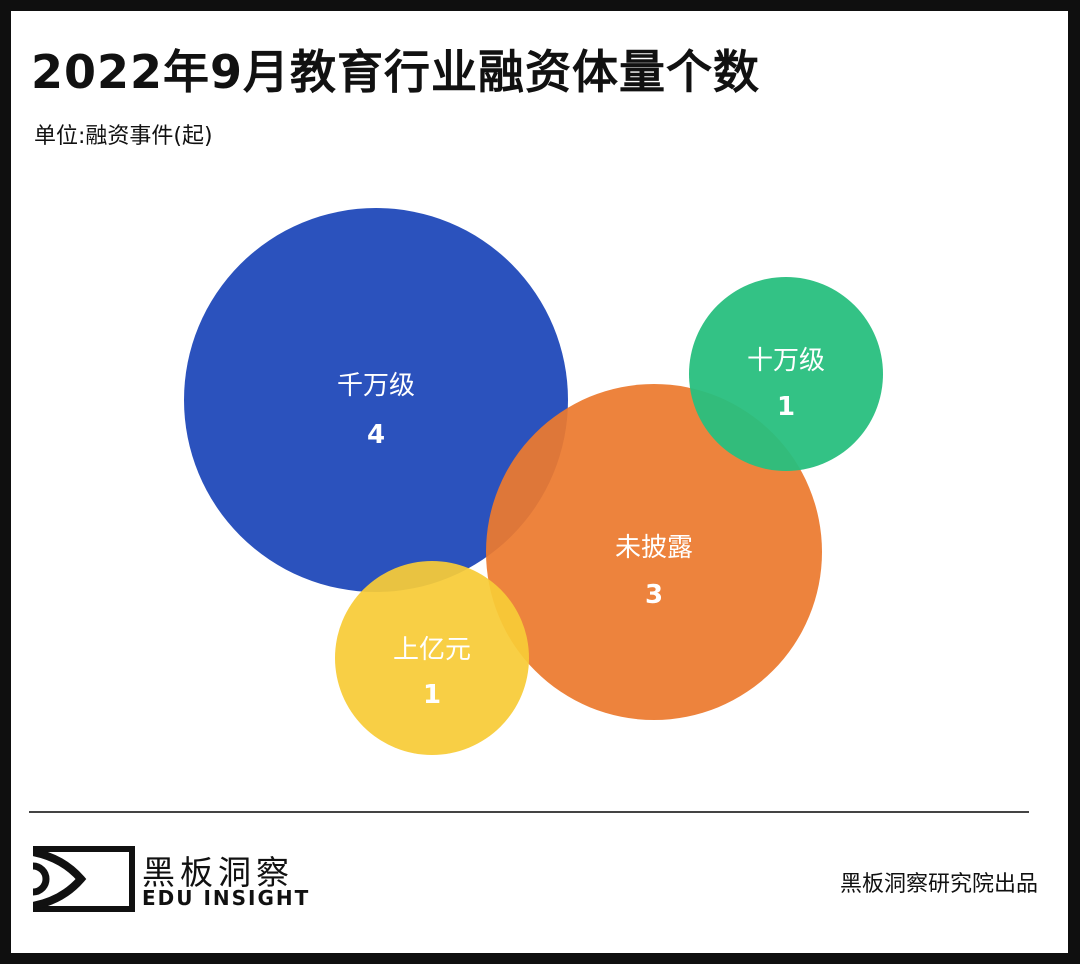 The width and height of the screenshot is (1080, 964). I want to click on bubble-weipilu, so click(654, 552).